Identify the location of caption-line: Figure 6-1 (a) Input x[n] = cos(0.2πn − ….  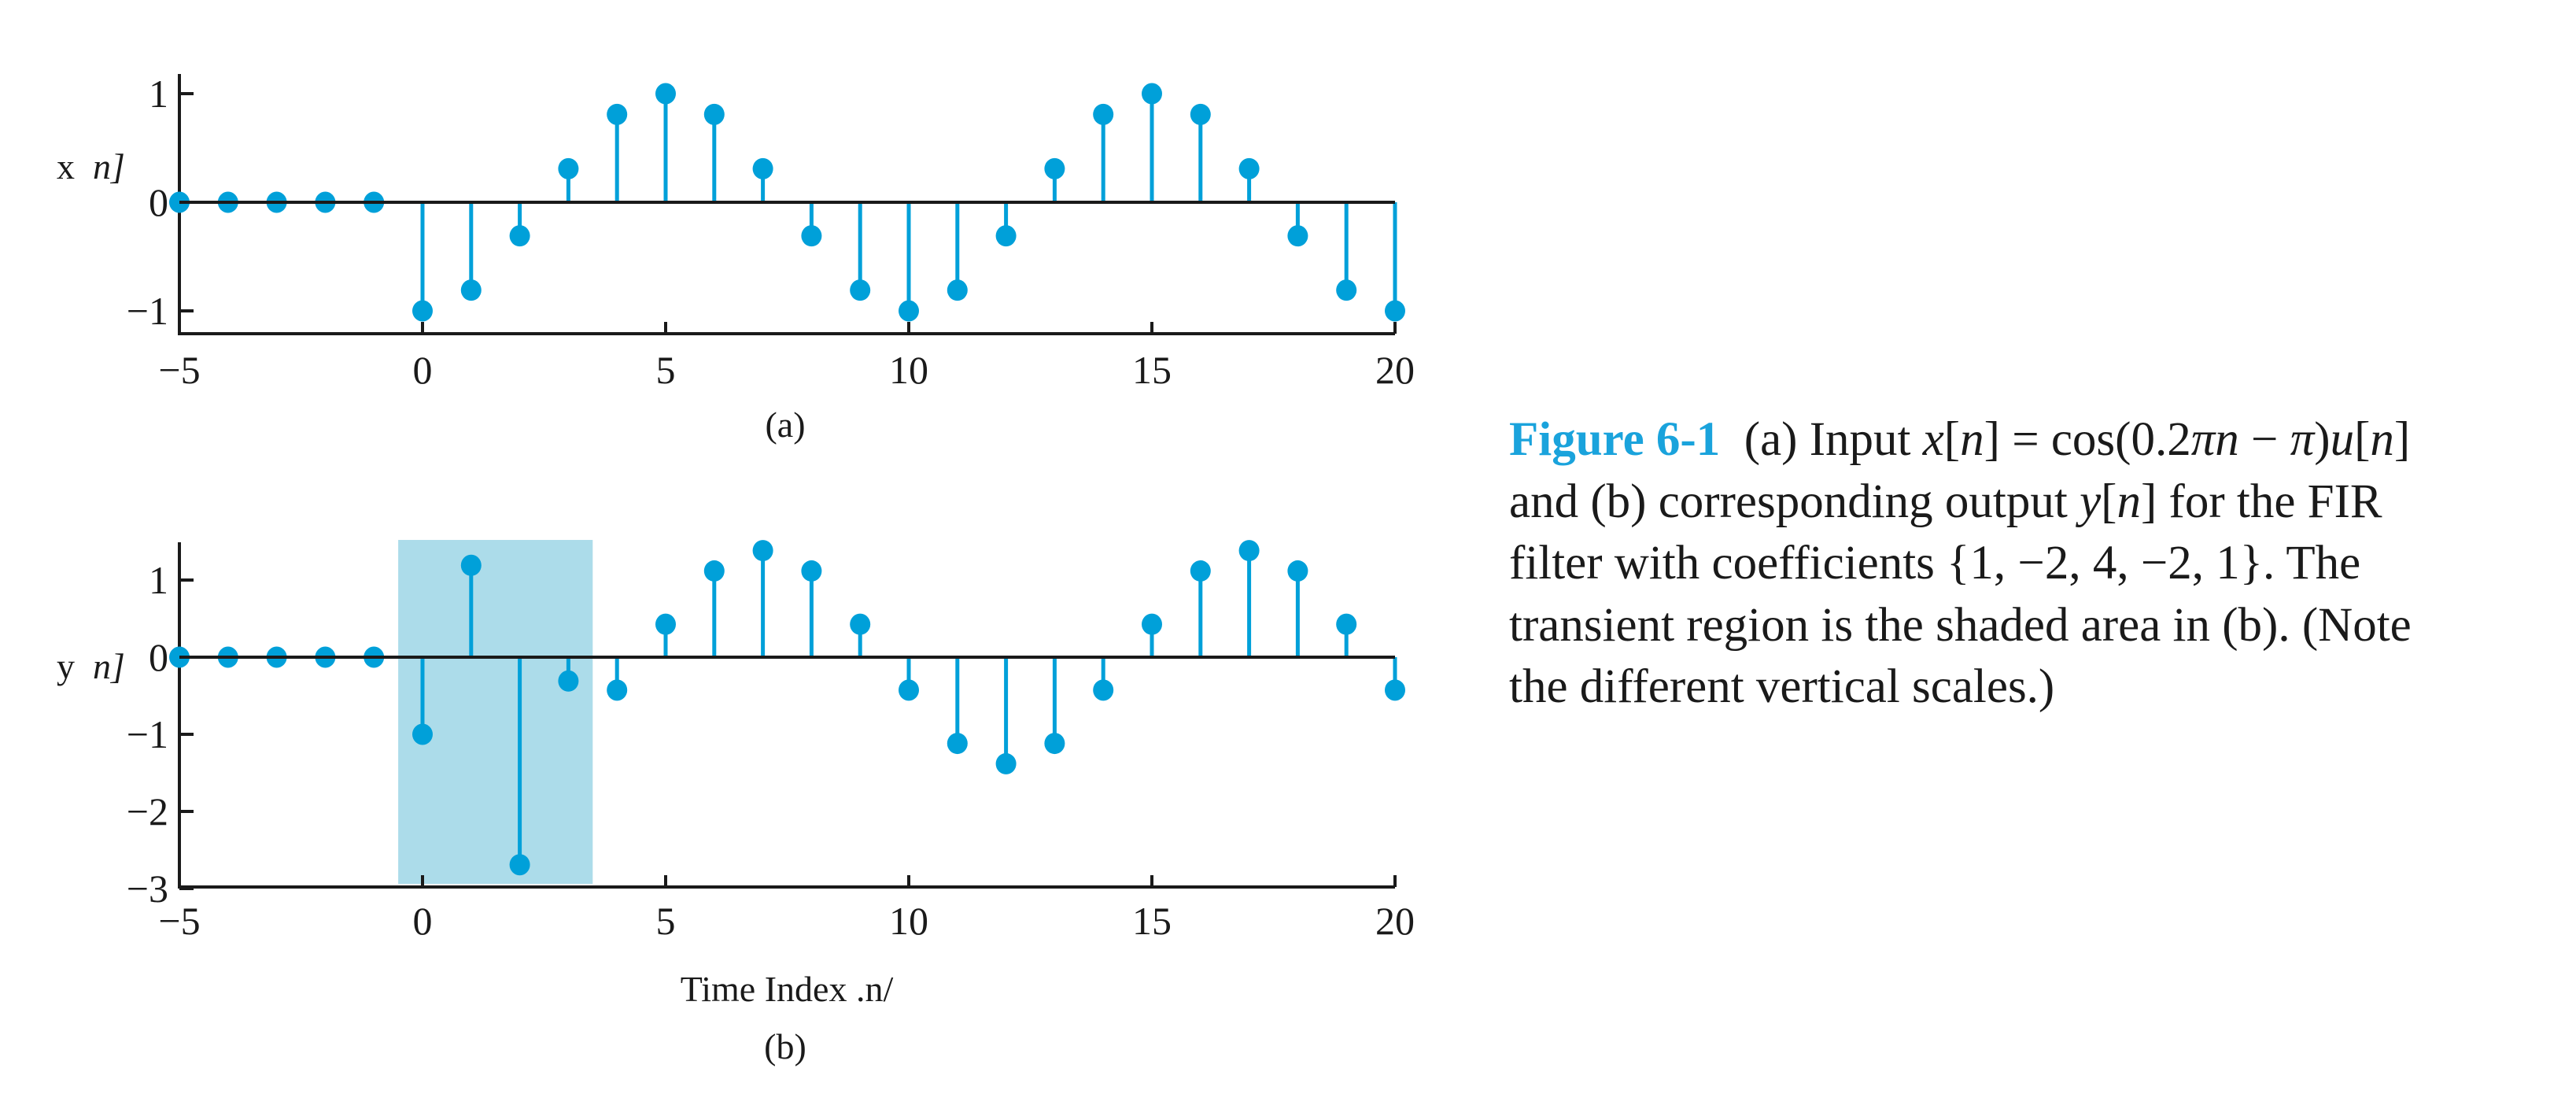
(1960, 440).